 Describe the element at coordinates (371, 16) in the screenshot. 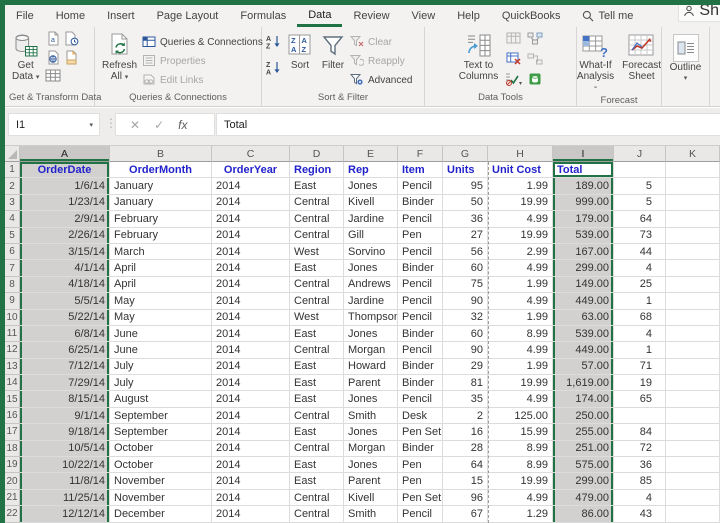

I see `tab-review: Review` at that location.